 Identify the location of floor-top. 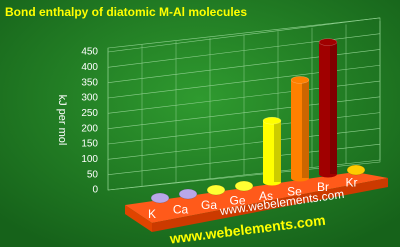
(256, 197).